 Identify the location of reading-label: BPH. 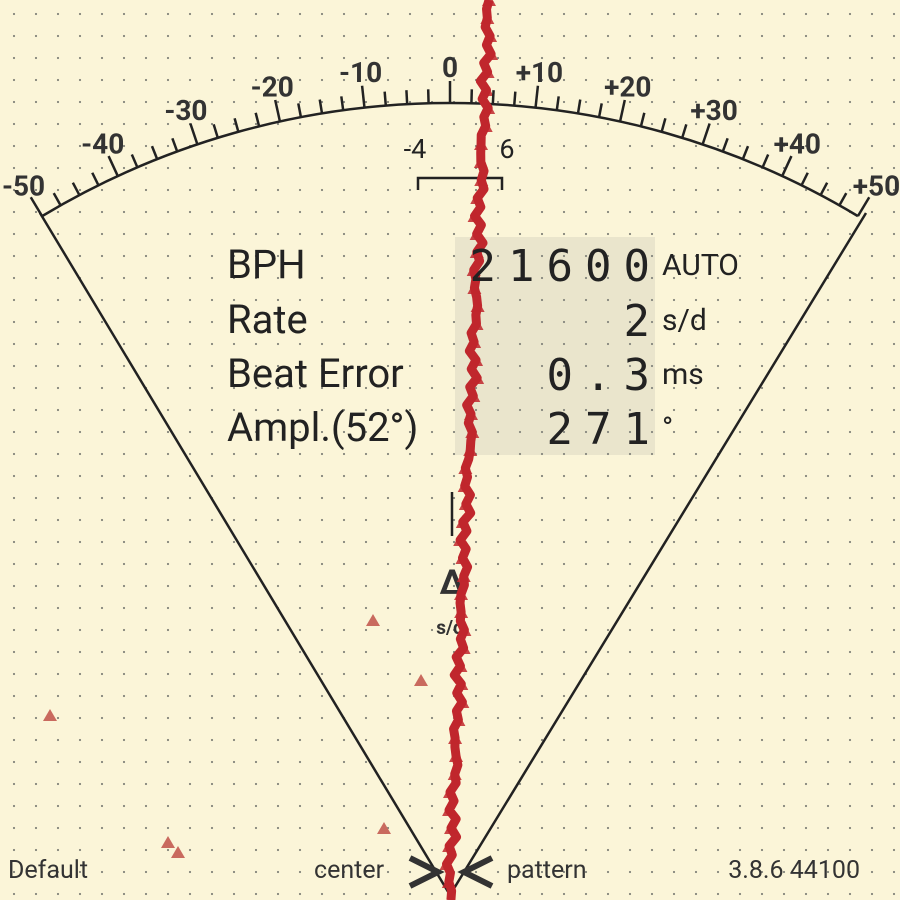
(266, 264).